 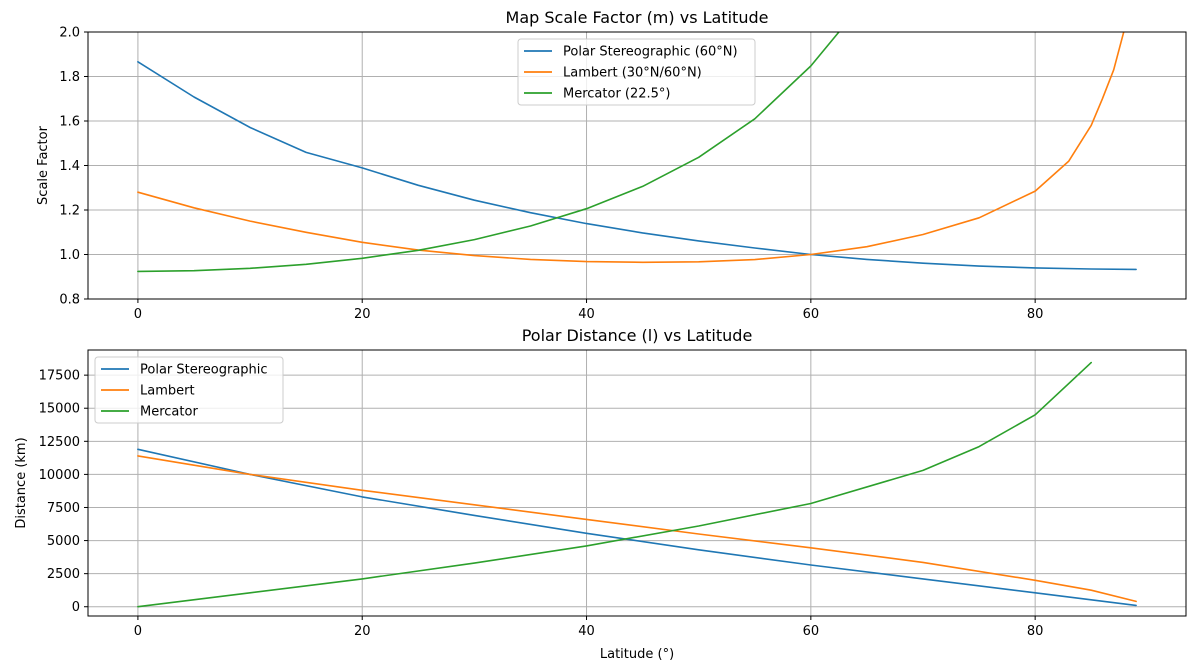 I want to click on y-tick-label: 2500, so click(x=63, y=574).